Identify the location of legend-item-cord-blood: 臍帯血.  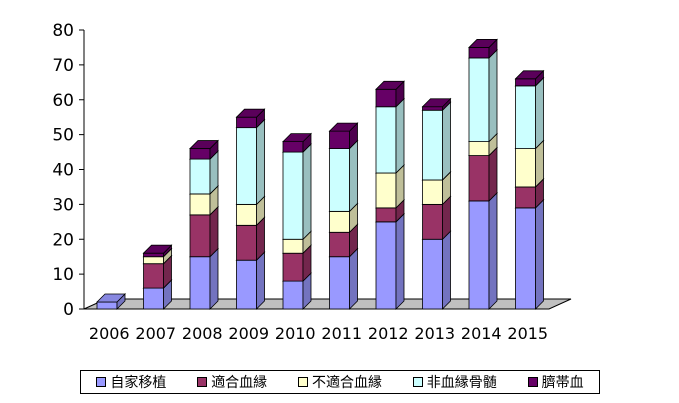
(555, 382).